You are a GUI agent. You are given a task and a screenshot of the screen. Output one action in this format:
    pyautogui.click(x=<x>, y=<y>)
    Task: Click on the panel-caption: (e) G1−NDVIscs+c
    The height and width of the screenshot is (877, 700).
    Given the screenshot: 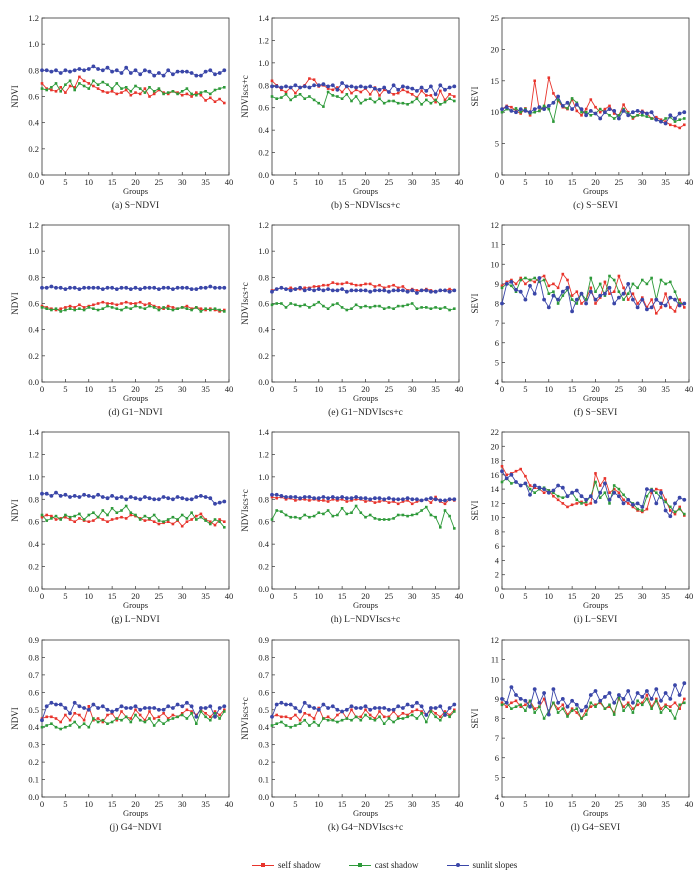 What is the action you would take?
    pyautogui.click(x=365, y=412)
    